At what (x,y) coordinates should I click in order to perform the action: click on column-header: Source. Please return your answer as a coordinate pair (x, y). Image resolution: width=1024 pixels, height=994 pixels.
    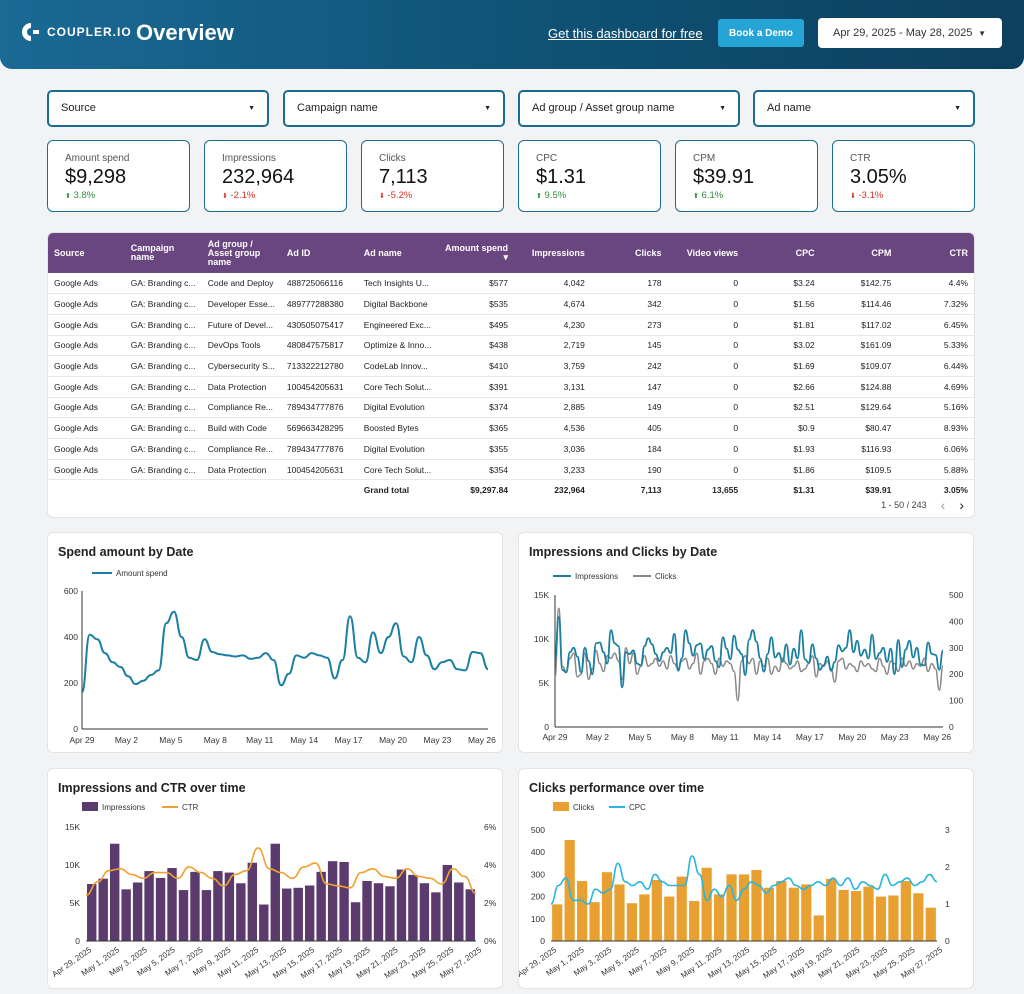
    Looking at the image, I should click on (86, 253).